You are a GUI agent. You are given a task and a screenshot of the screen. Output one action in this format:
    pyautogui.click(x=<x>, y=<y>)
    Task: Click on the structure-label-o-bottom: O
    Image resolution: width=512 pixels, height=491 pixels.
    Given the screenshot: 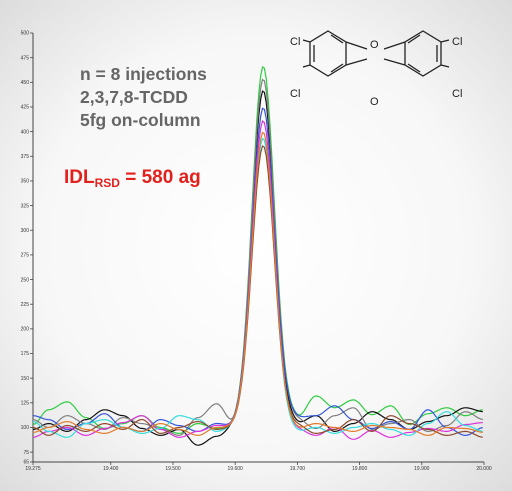 What is the action you would take?
    pyautogui.click(x=374, y=102)
    